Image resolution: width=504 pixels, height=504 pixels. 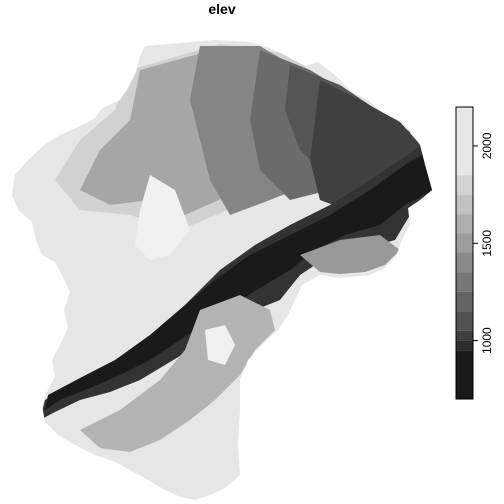 I want to click on legend-color-bands, so click(x=464, y=253).